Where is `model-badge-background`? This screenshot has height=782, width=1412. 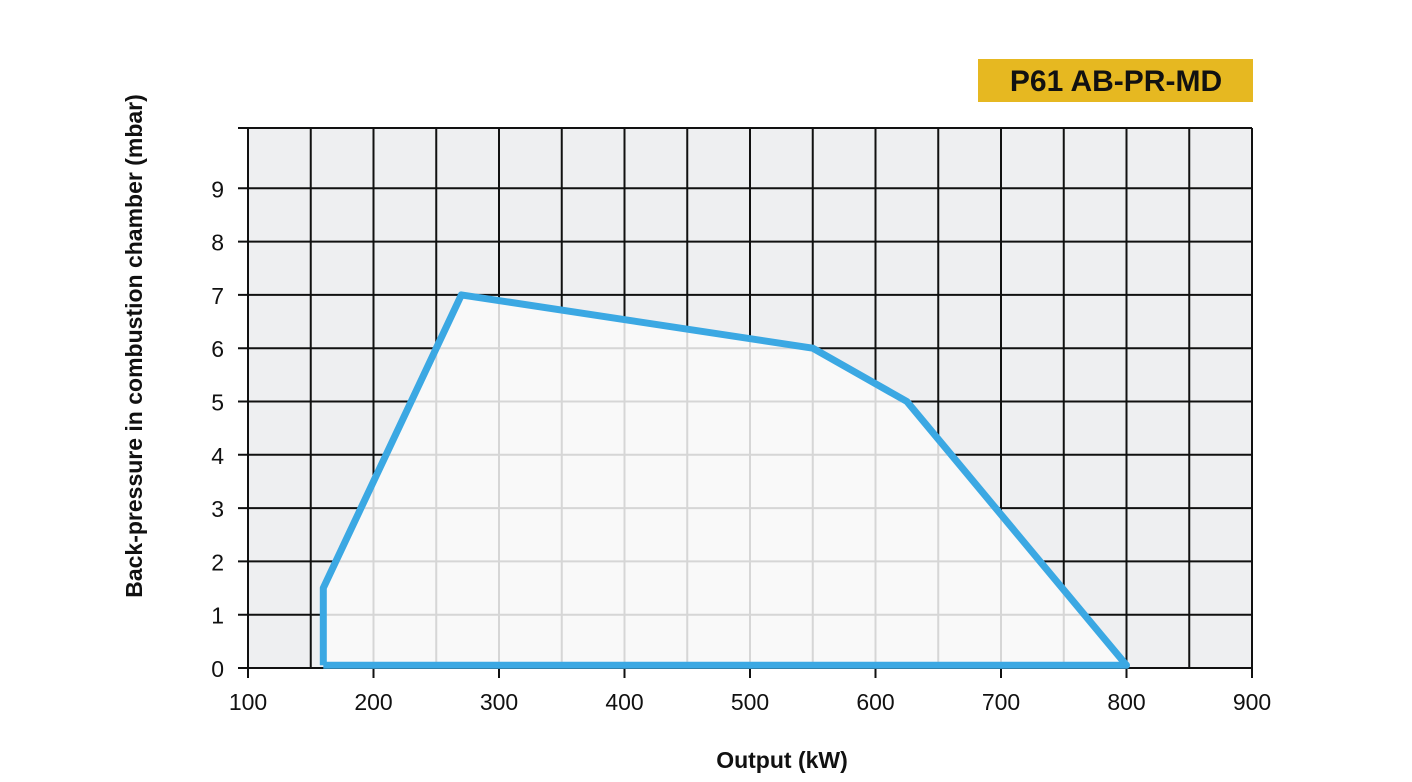
model-badge-background is located at coordinates (1115, 80).